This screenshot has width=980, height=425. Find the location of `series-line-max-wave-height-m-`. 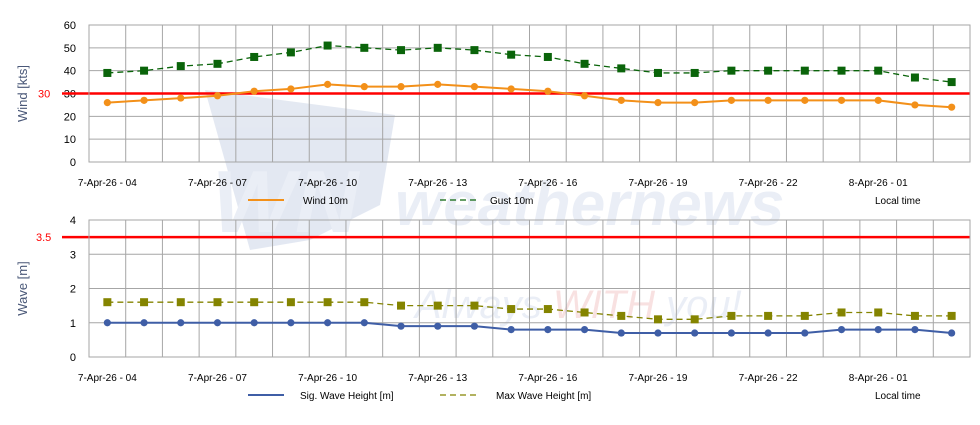

series-line-max-wave-height-m- is located at coordinates (529, 310).